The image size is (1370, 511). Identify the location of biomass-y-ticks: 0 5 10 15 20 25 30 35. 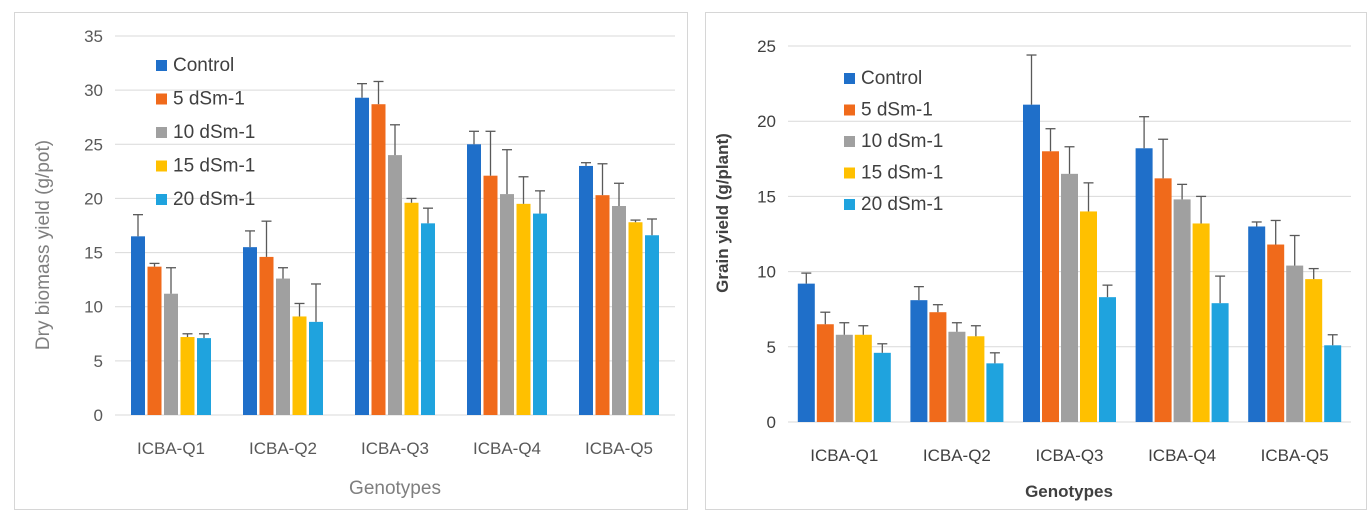
(93, 226).